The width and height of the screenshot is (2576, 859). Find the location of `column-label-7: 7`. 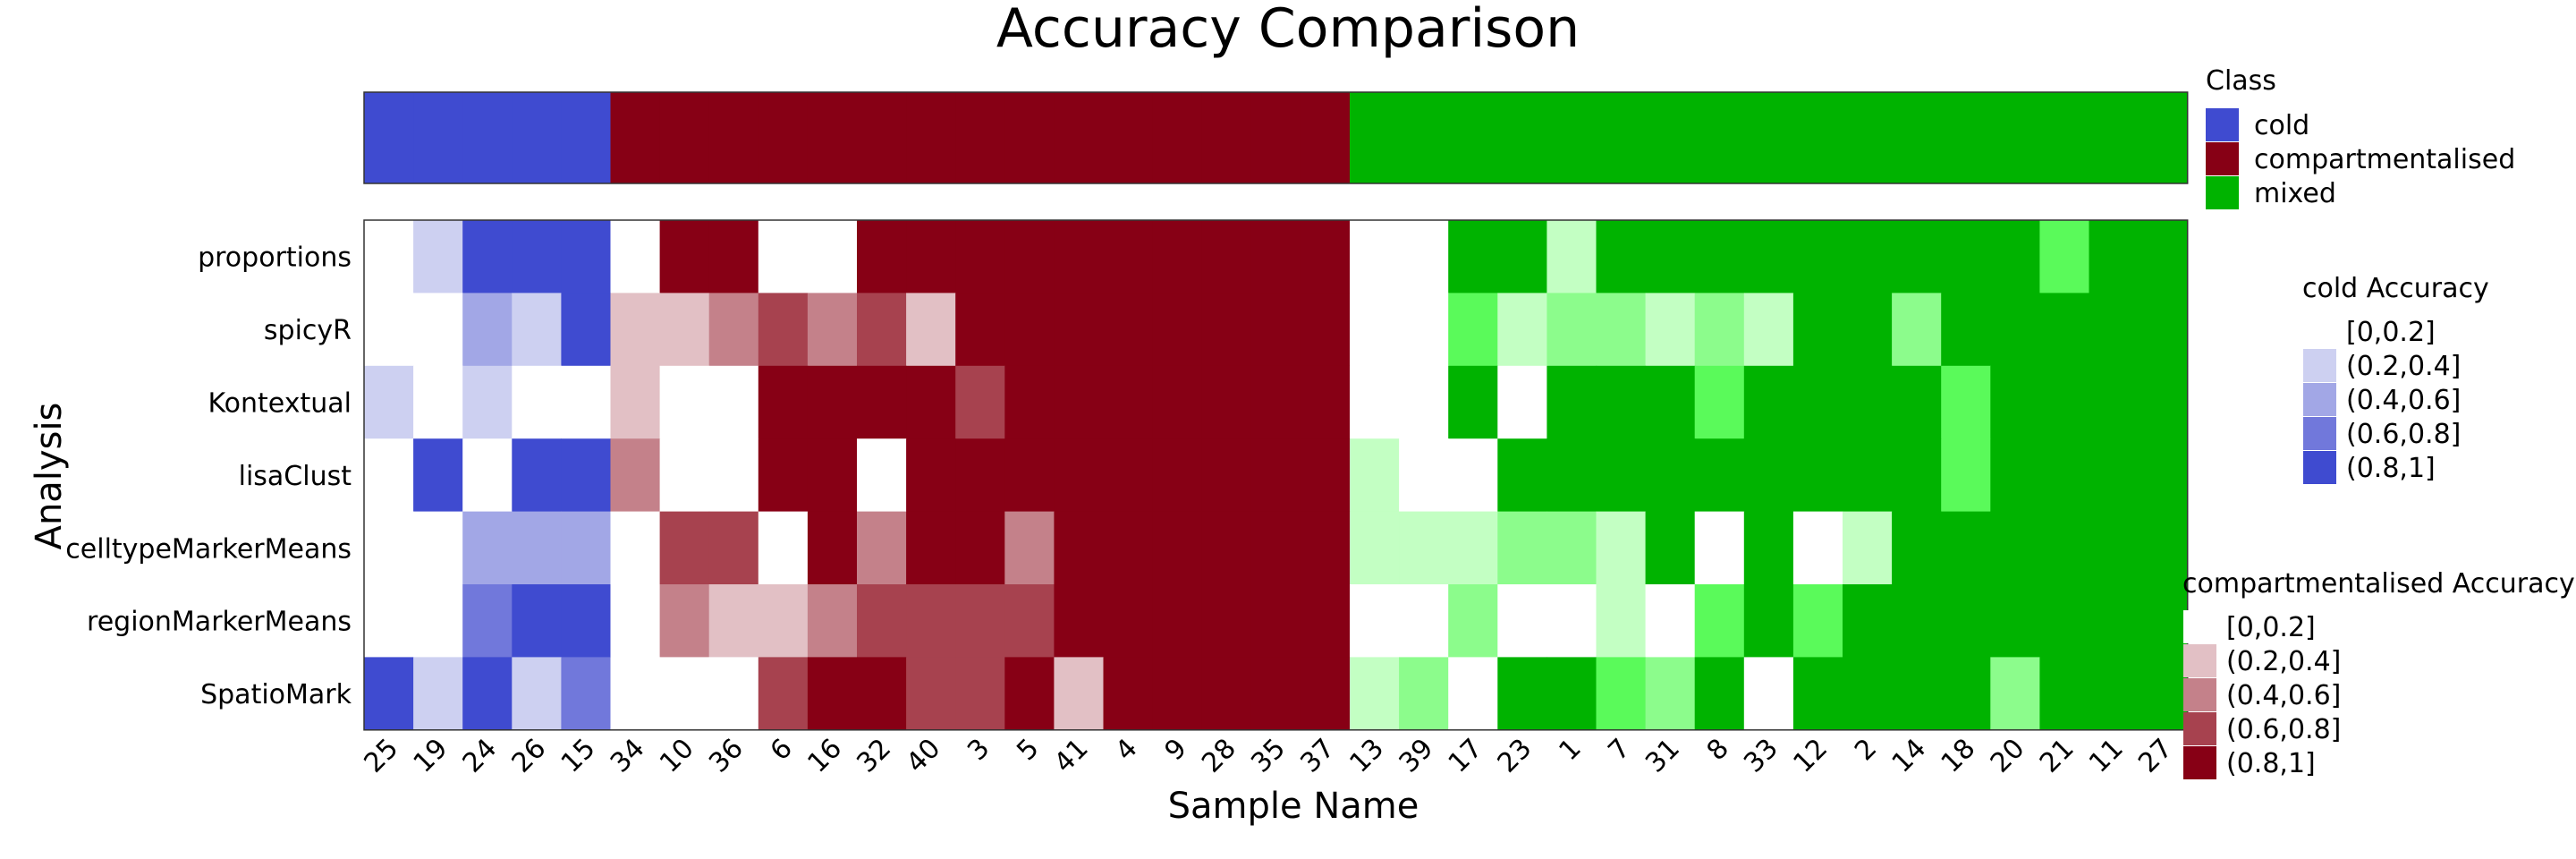

column-label-7: 7 is located at coordinates (1619, 750).